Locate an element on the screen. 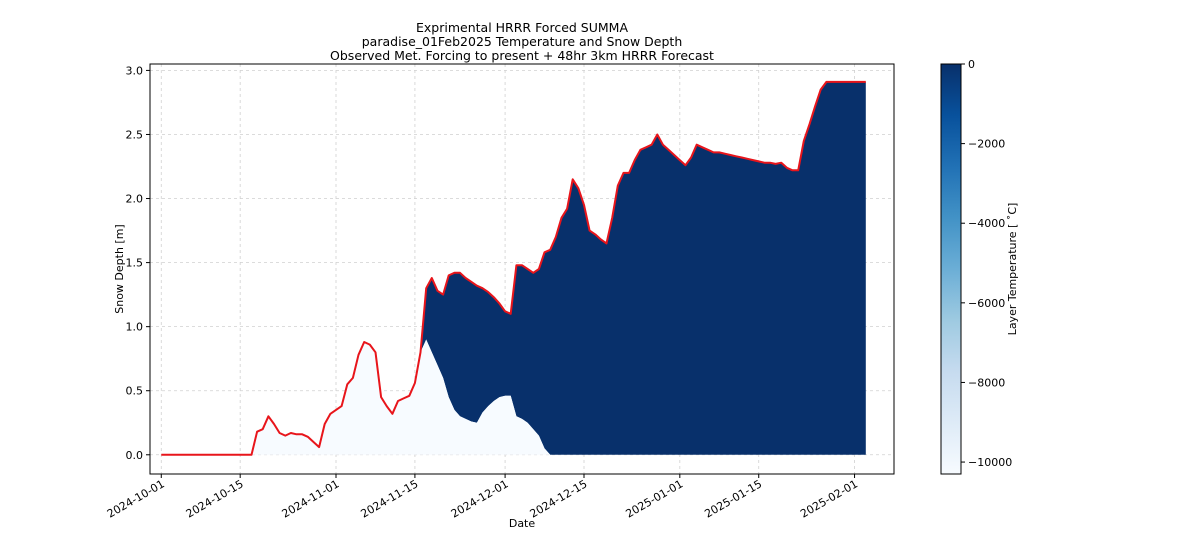 The width and height of the screenshot is (1200, 533). y-tick-label: 1.0 is located at coordinates (135, 327).